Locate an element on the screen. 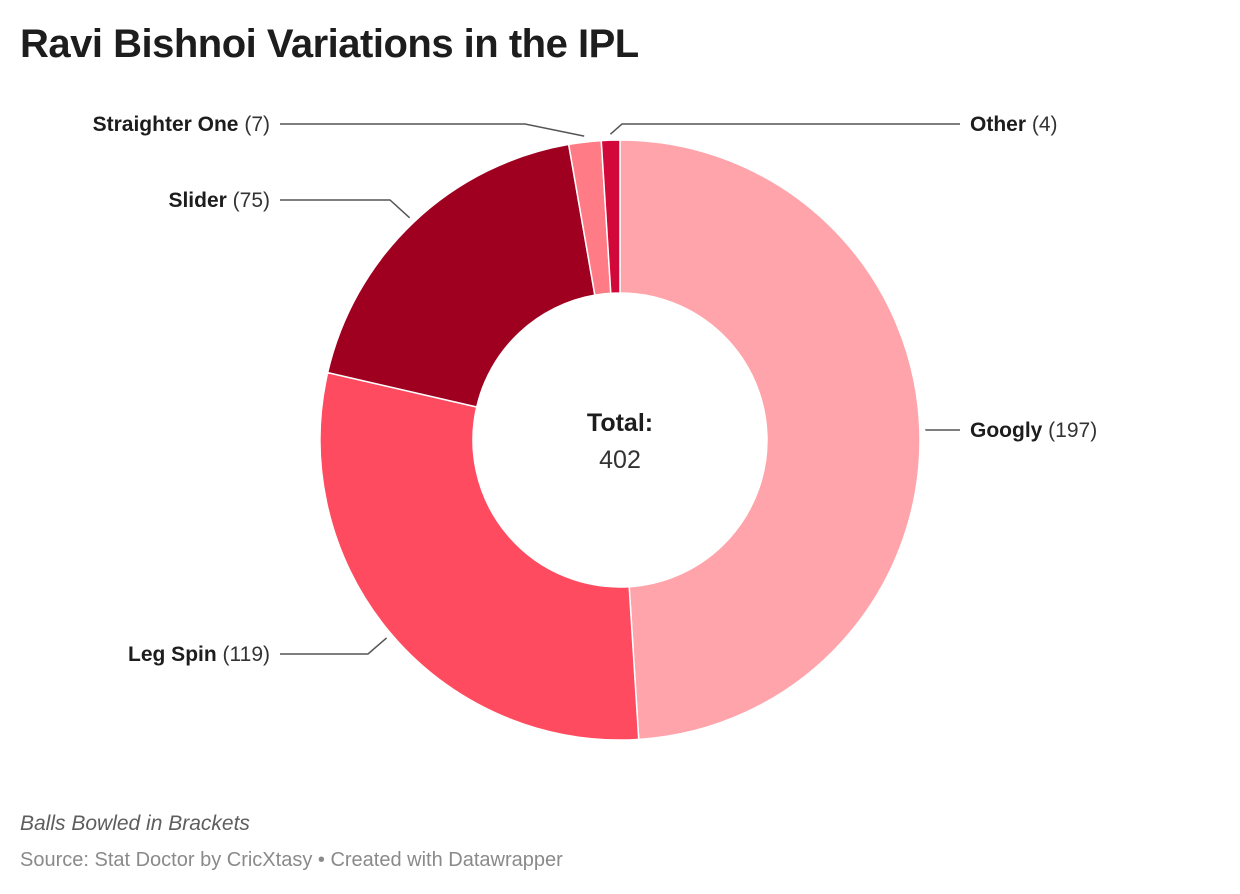 The width and height of the screenshot is (1240, 894). slice-label-name: Other is located at coordinates (998, 124).